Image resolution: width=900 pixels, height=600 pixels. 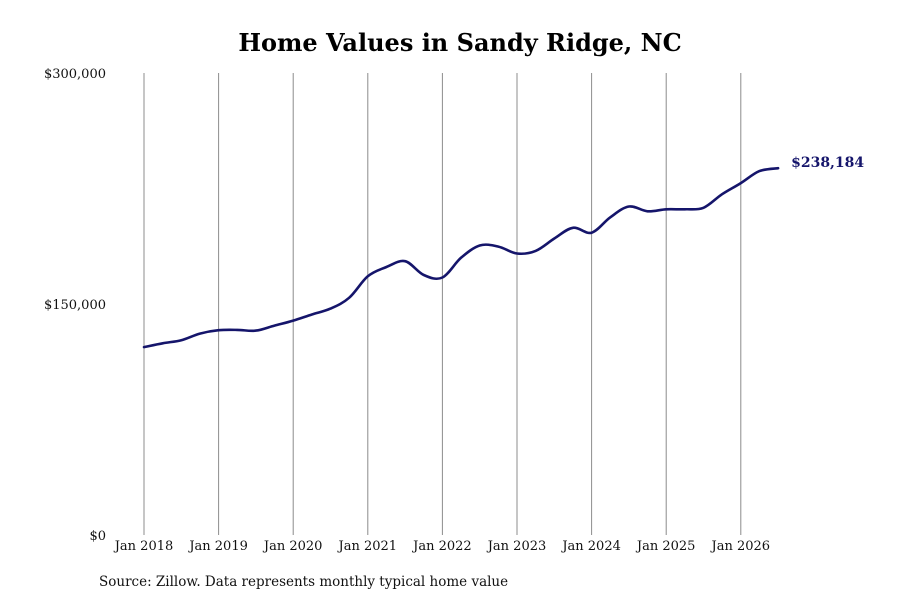 I want to click on y-axis-ticks: $300,000 $150,000 $0, so click(x=75, y=305).